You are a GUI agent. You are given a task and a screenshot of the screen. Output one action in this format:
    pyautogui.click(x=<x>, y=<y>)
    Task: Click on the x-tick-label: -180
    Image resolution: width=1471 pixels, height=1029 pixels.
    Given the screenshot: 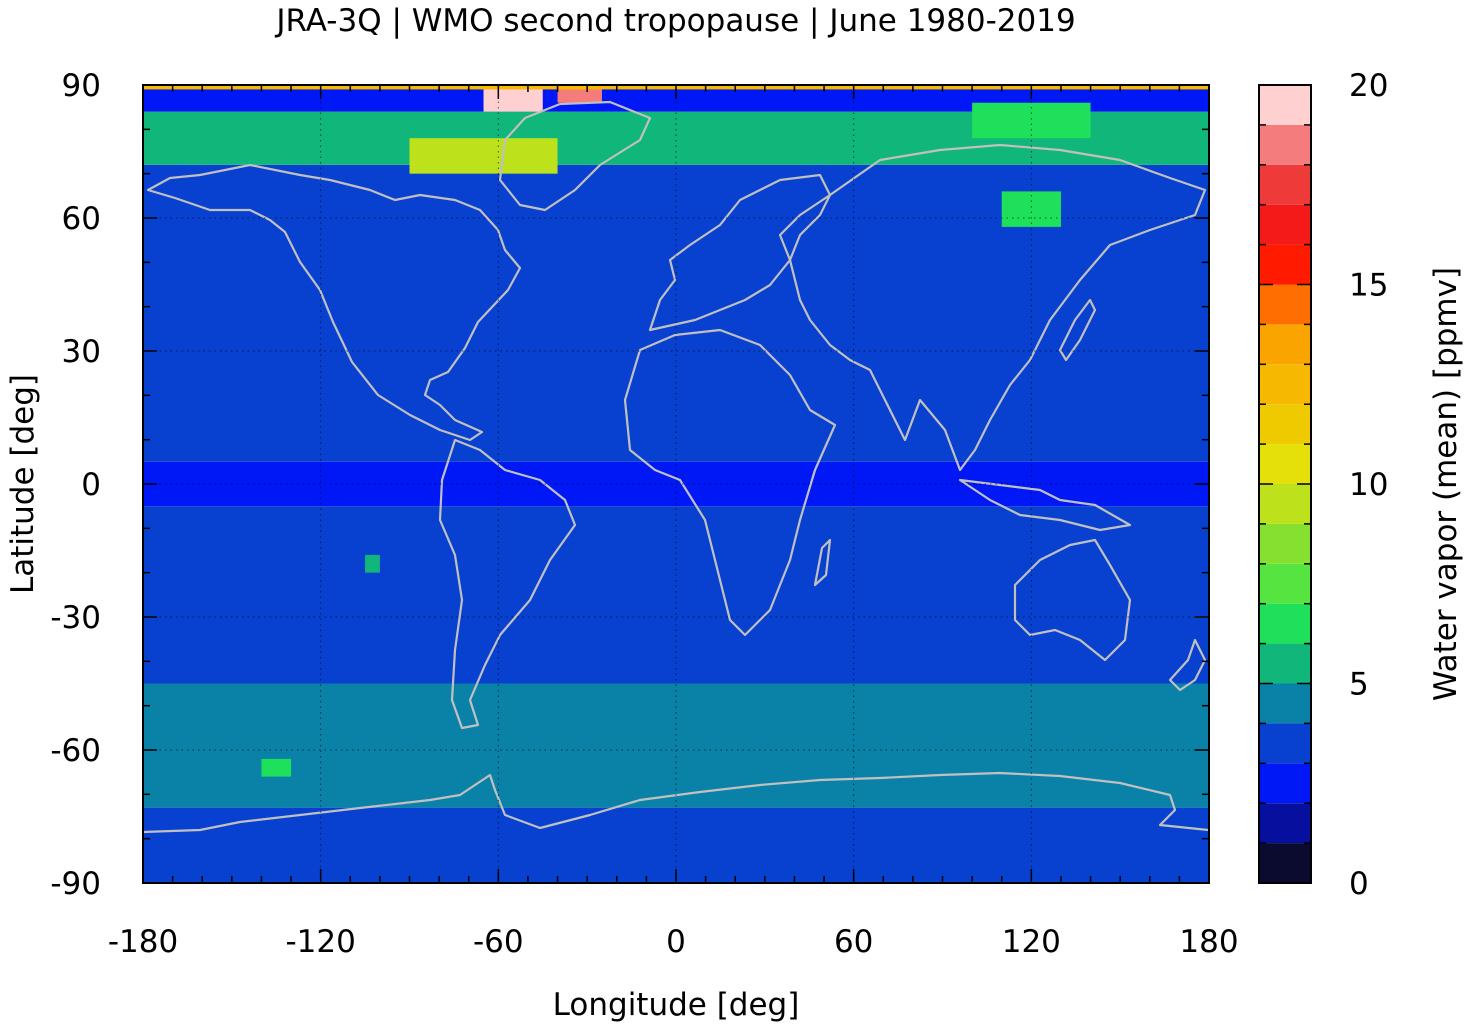 What is the action you would take?
    pyautogui.click(x=143, y=942)
    